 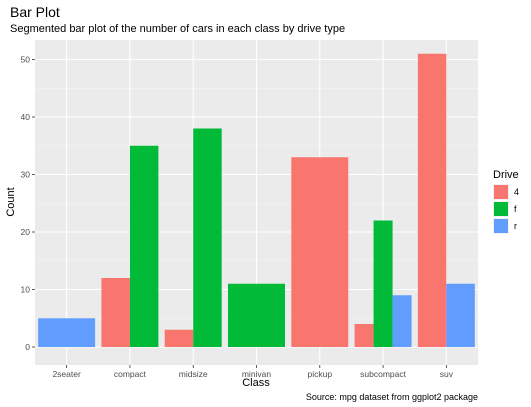 What do you see at coordinates (319, 374) in the screenshot?
I see `x-tick-label: pickup` at bounding box center [319, 374].